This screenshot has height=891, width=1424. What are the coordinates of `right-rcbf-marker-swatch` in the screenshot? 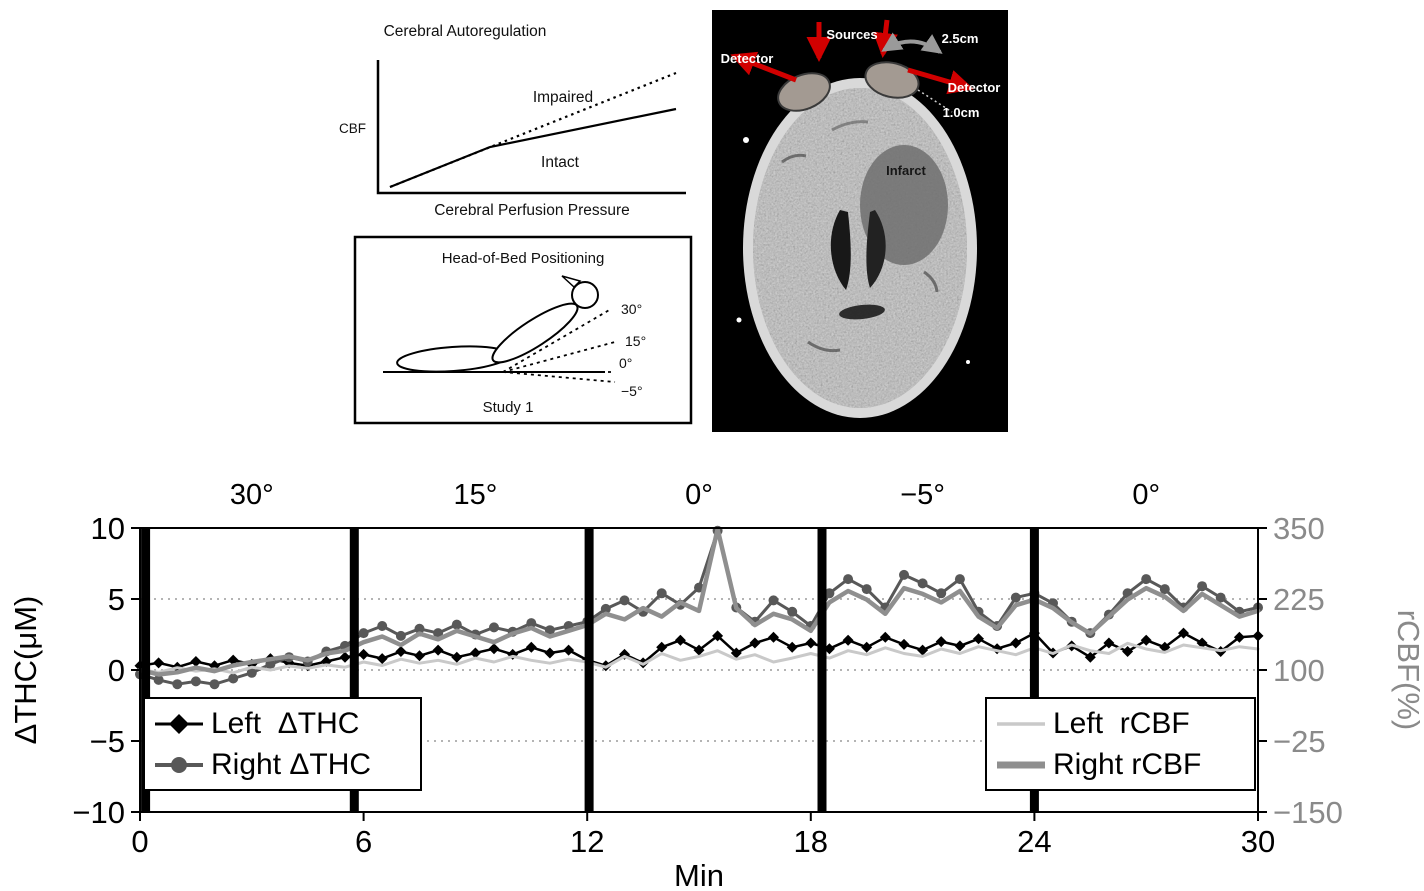 It's located at (1021, 764).